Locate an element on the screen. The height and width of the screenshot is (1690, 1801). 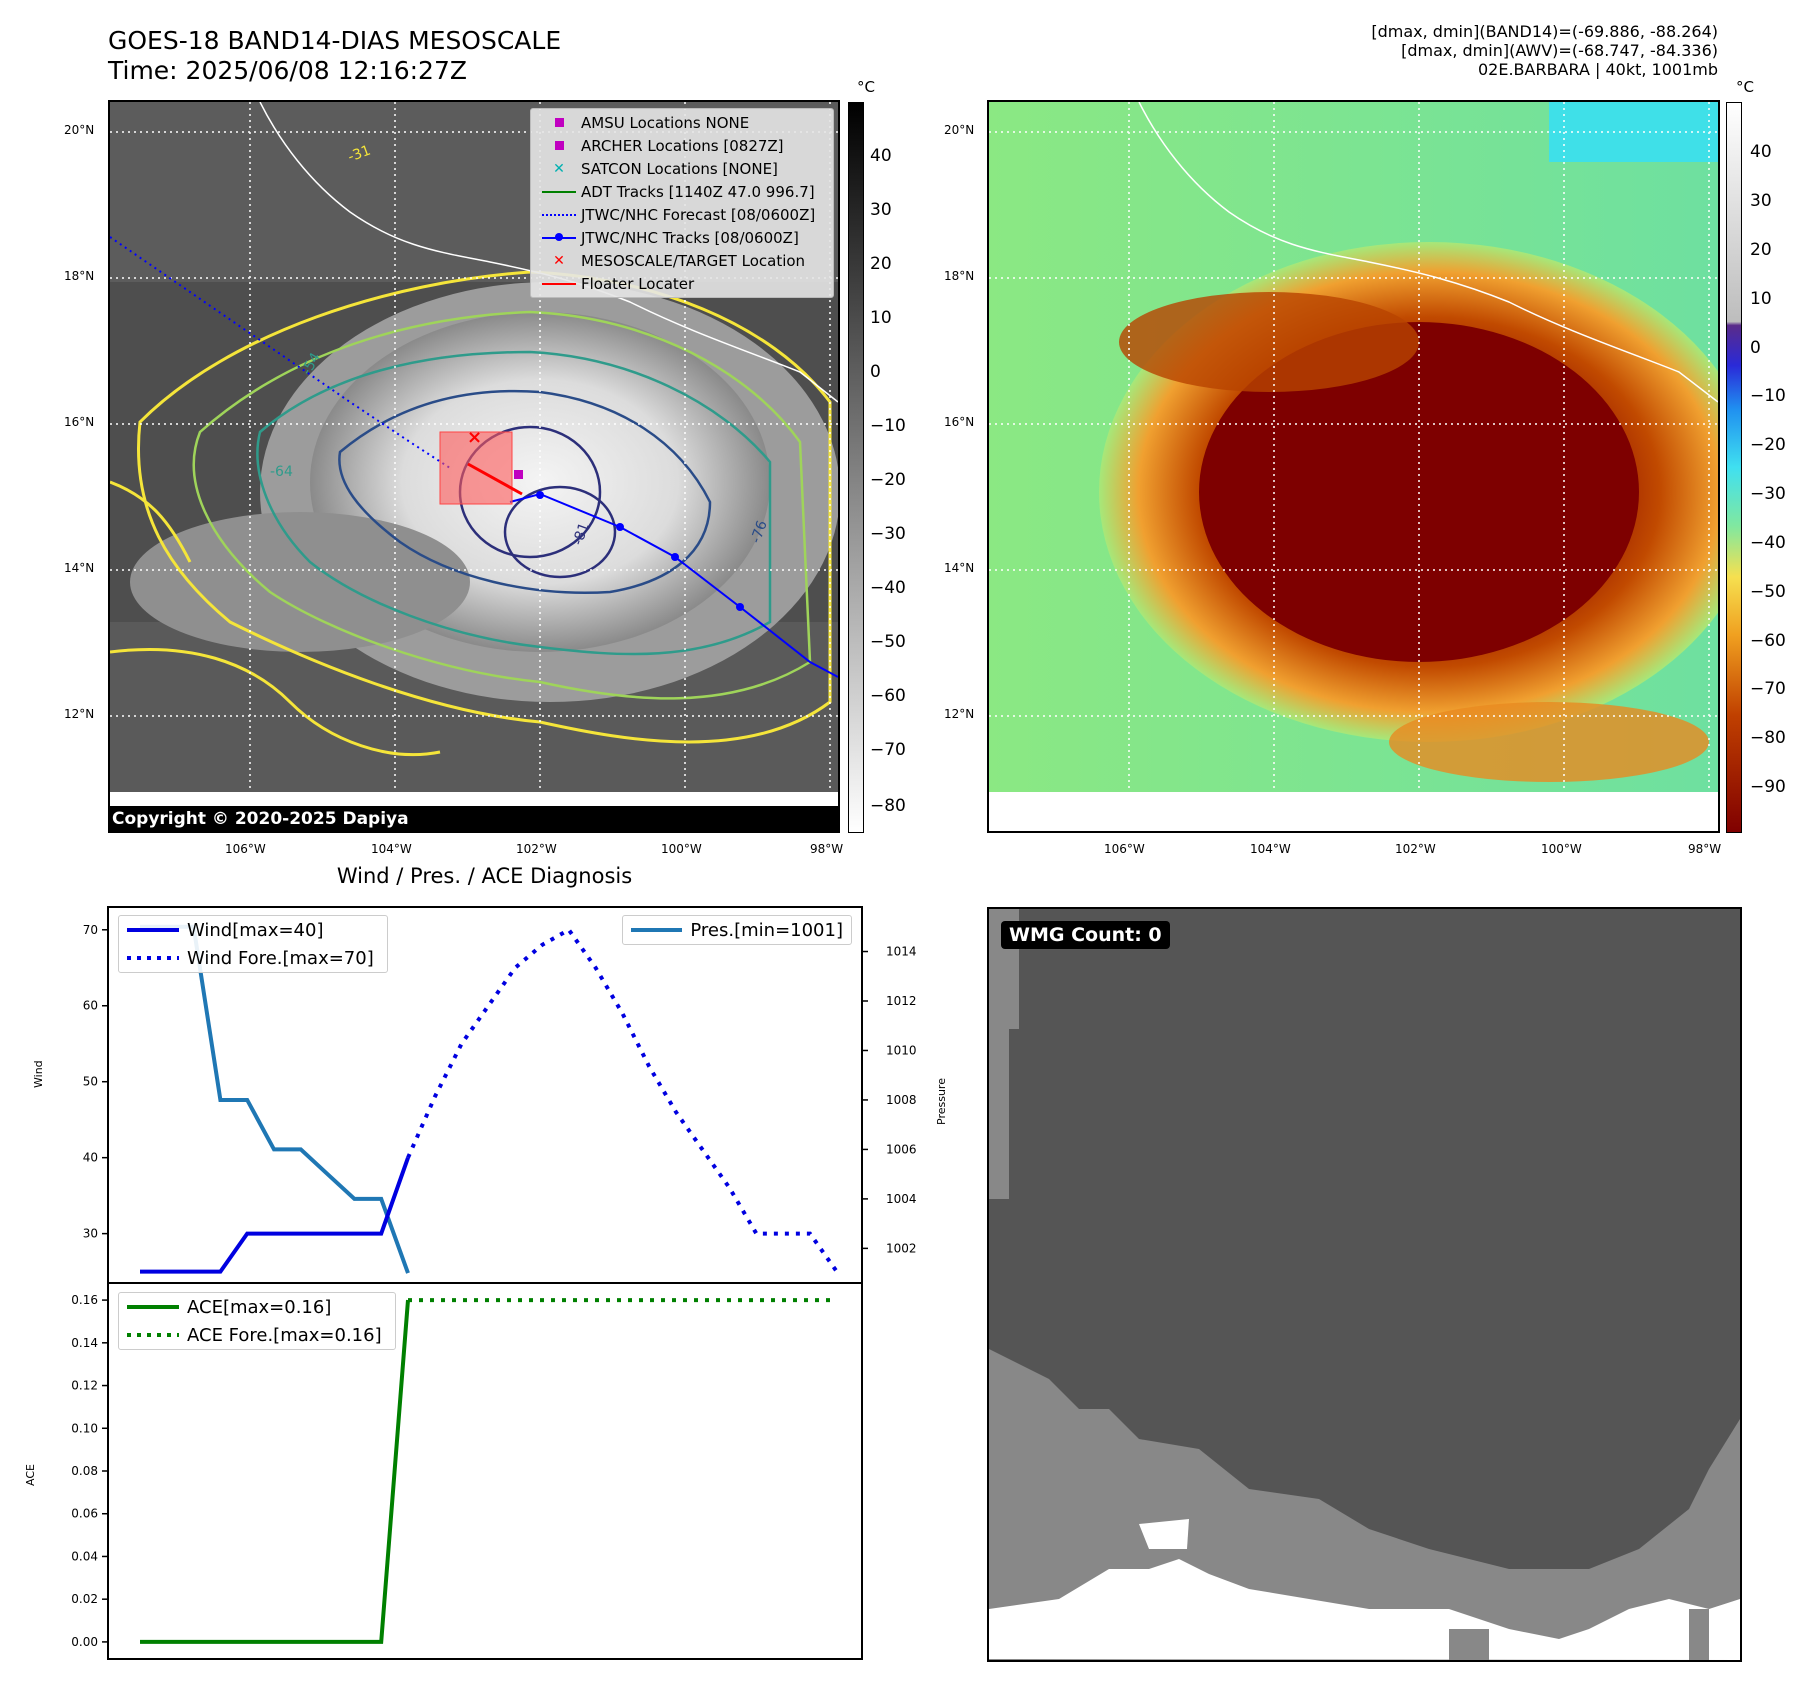
pressure-tick-label: 1012 is located at coordinates (901, 1001).